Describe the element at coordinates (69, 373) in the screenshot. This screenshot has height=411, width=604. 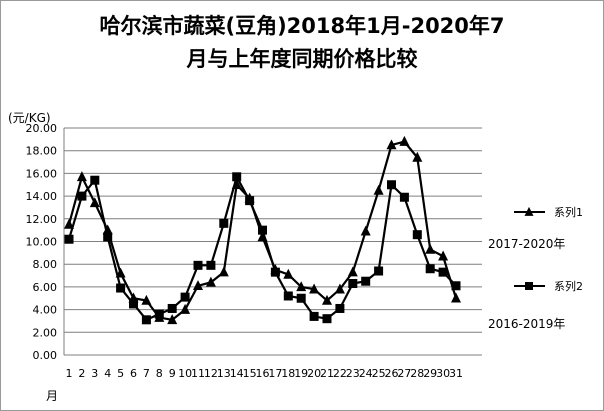
I see `x-tick-label: 1` at that location.